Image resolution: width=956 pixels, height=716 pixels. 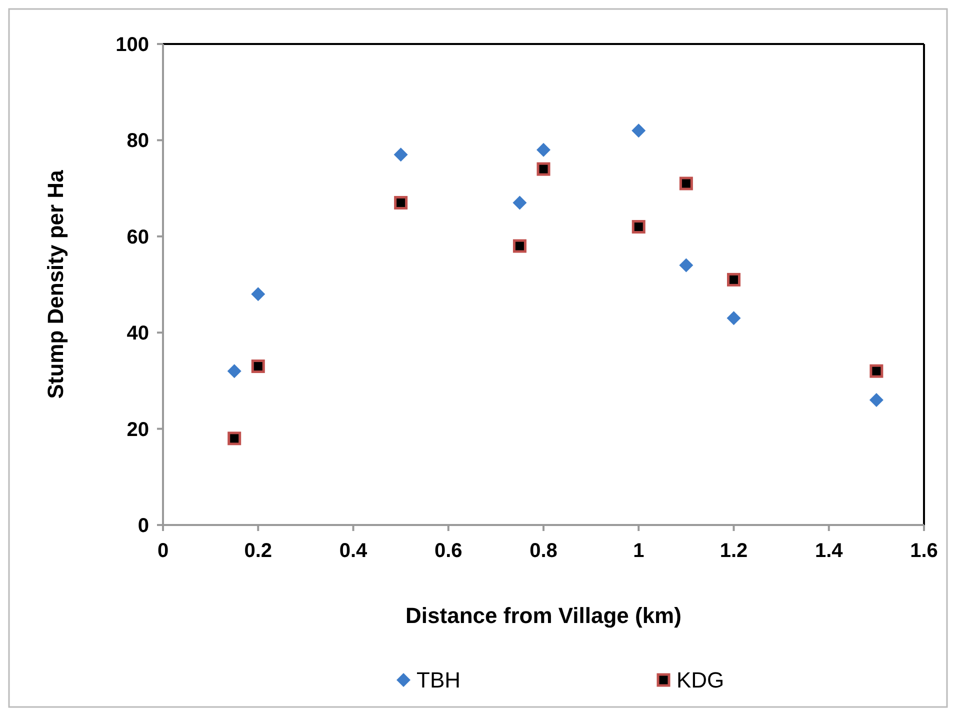 What do you see at coordinates (137, 141) in the screenshot?
I see `y-tick-label: 80` at bounding box center [137, 141].